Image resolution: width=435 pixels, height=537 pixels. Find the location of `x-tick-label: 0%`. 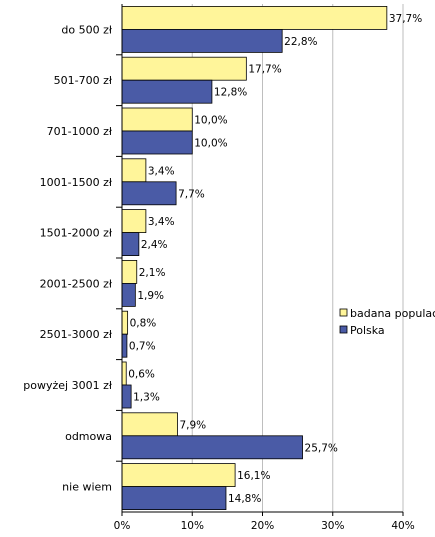

x-tick-label: 0% is located at coordinates (122, 526).